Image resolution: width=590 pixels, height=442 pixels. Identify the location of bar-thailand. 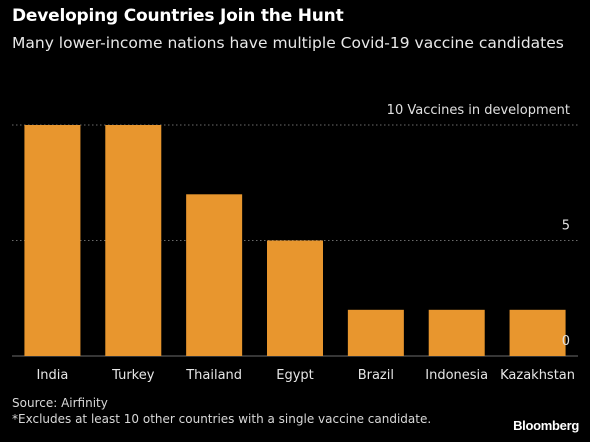
(214, 275).